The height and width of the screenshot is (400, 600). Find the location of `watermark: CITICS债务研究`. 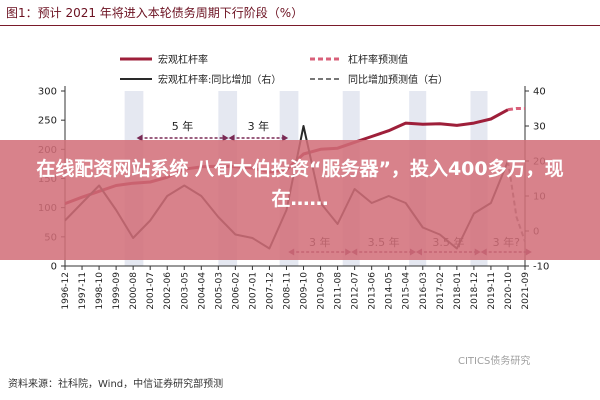

watermark: CITICS债务研究 is located at coordinates (494, 361).